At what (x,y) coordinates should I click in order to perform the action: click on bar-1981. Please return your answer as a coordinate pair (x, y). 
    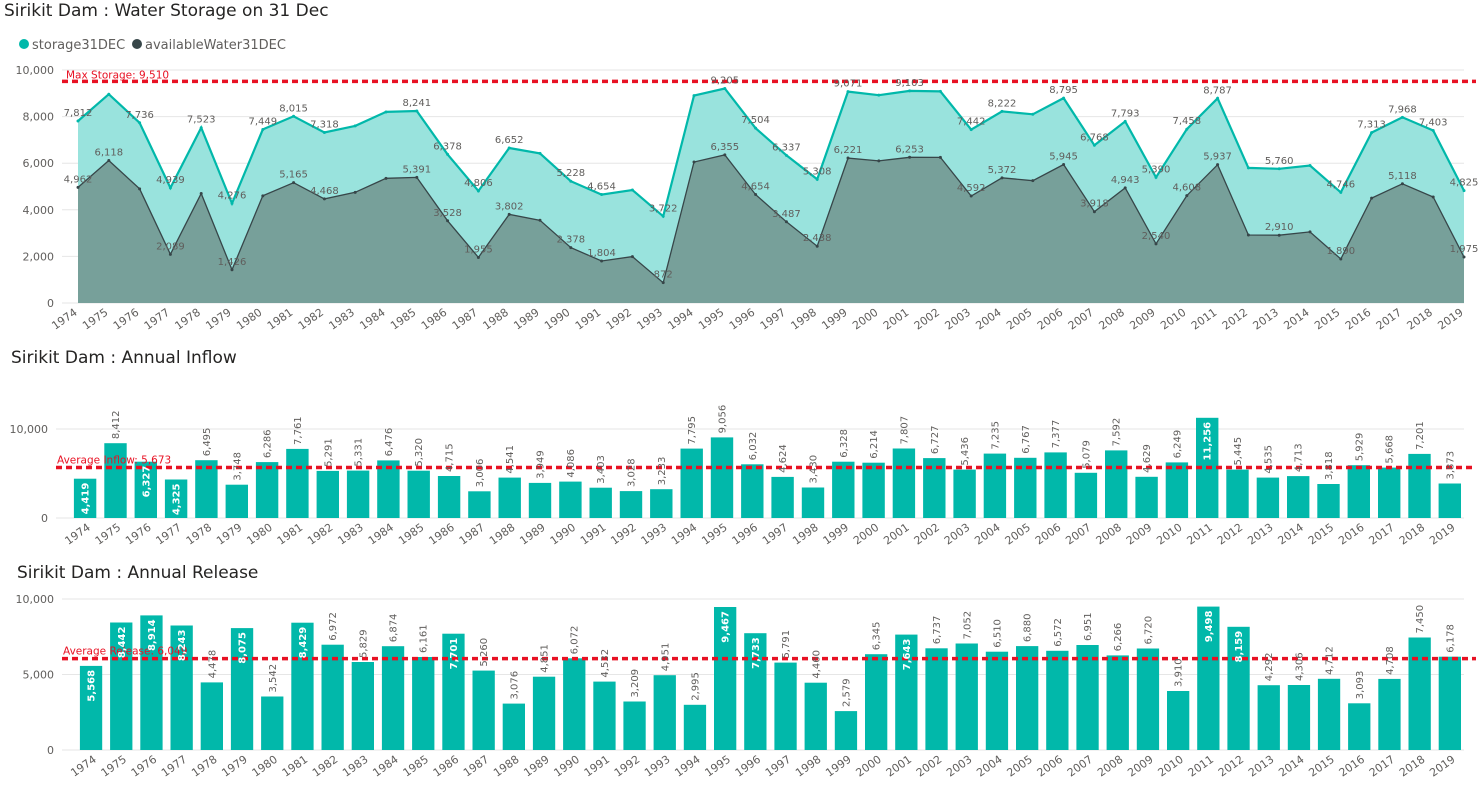
    Looking at the image, I should click on (302, 686).